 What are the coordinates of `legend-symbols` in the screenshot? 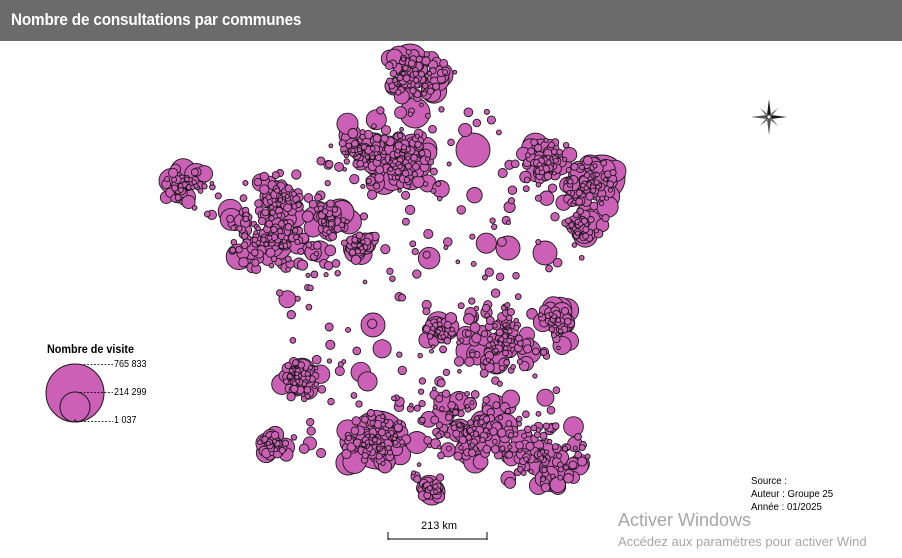 It's located at (79, 393).